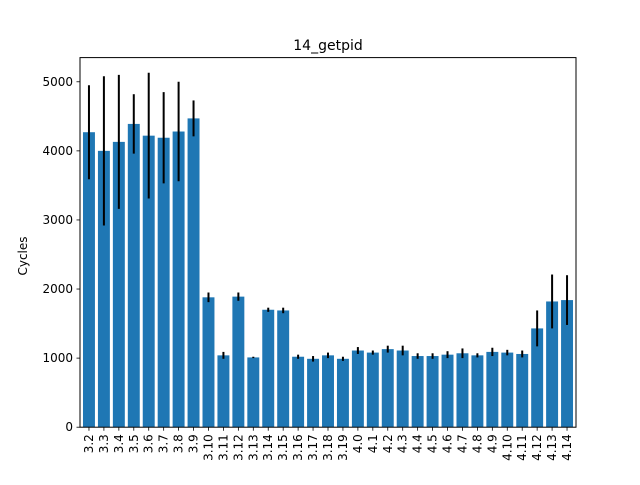 Image resolution: width=640 pixels, height=485 pixels. I want to click on x-tick-label: 4.5, so click(433, 443).